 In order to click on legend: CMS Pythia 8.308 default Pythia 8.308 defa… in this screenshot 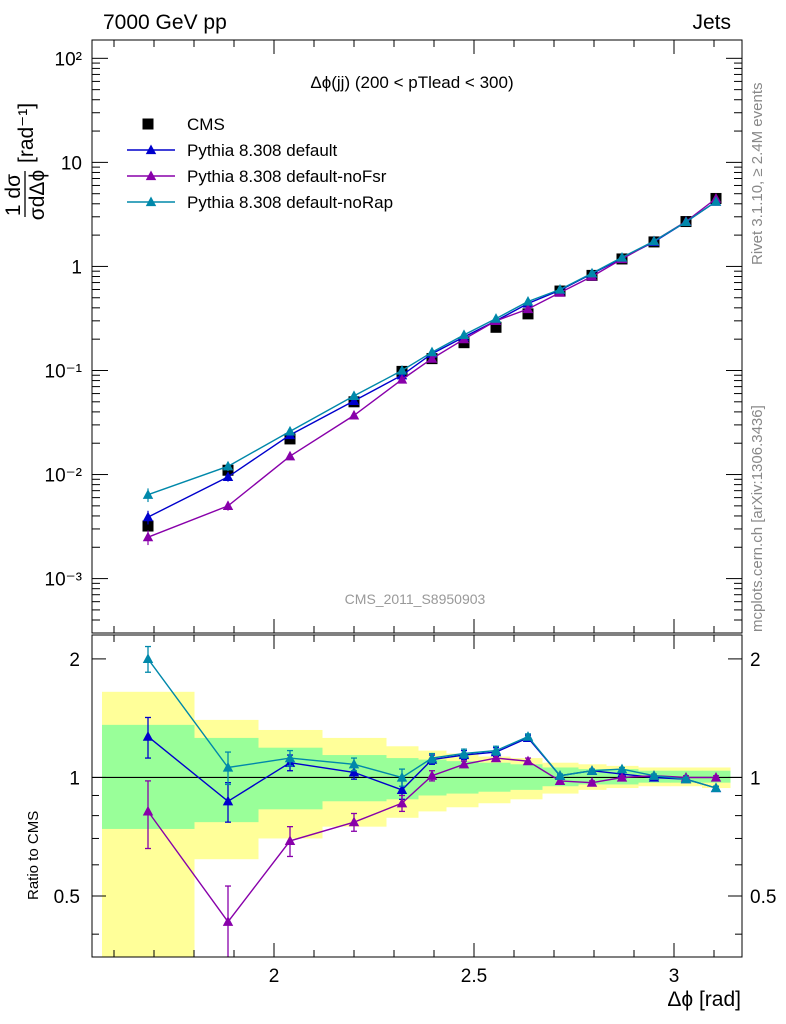, I will do `click(260, 163)`.